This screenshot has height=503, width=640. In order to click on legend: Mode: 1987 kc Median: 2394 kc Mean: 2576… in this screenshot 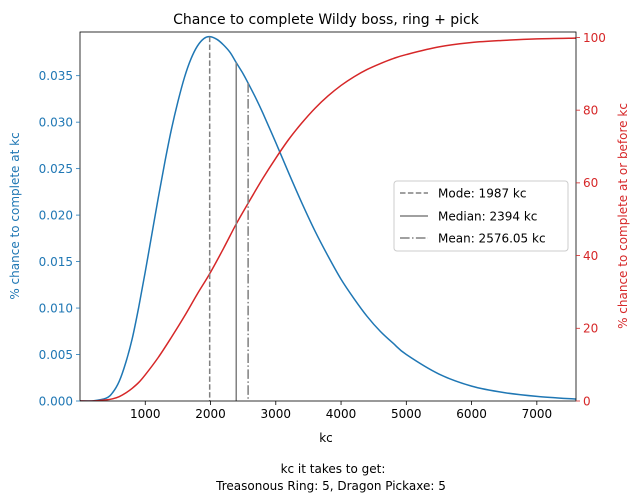, I will do `click(481, 216)`.